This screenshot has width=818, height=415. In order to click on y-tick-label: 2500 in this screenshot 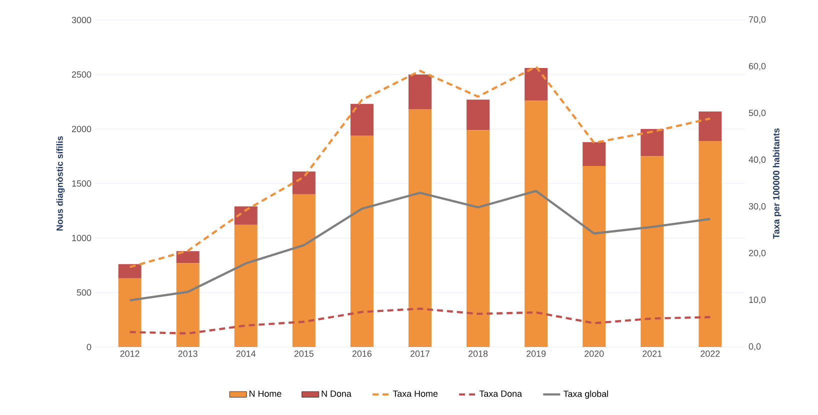, I will do `click(82, 74)`.